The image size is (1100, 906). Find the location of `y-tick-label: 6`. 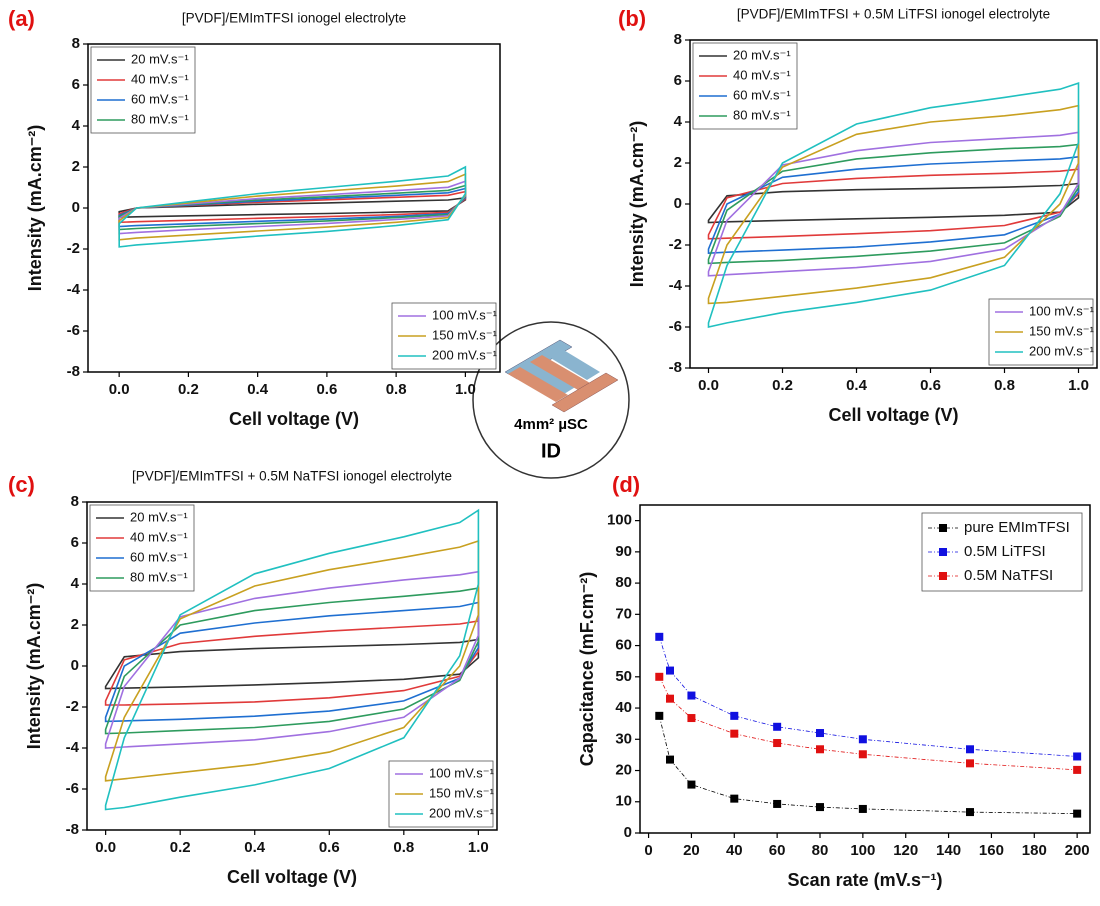

y-tick-label: 6 is located at coordinates (76, 84).